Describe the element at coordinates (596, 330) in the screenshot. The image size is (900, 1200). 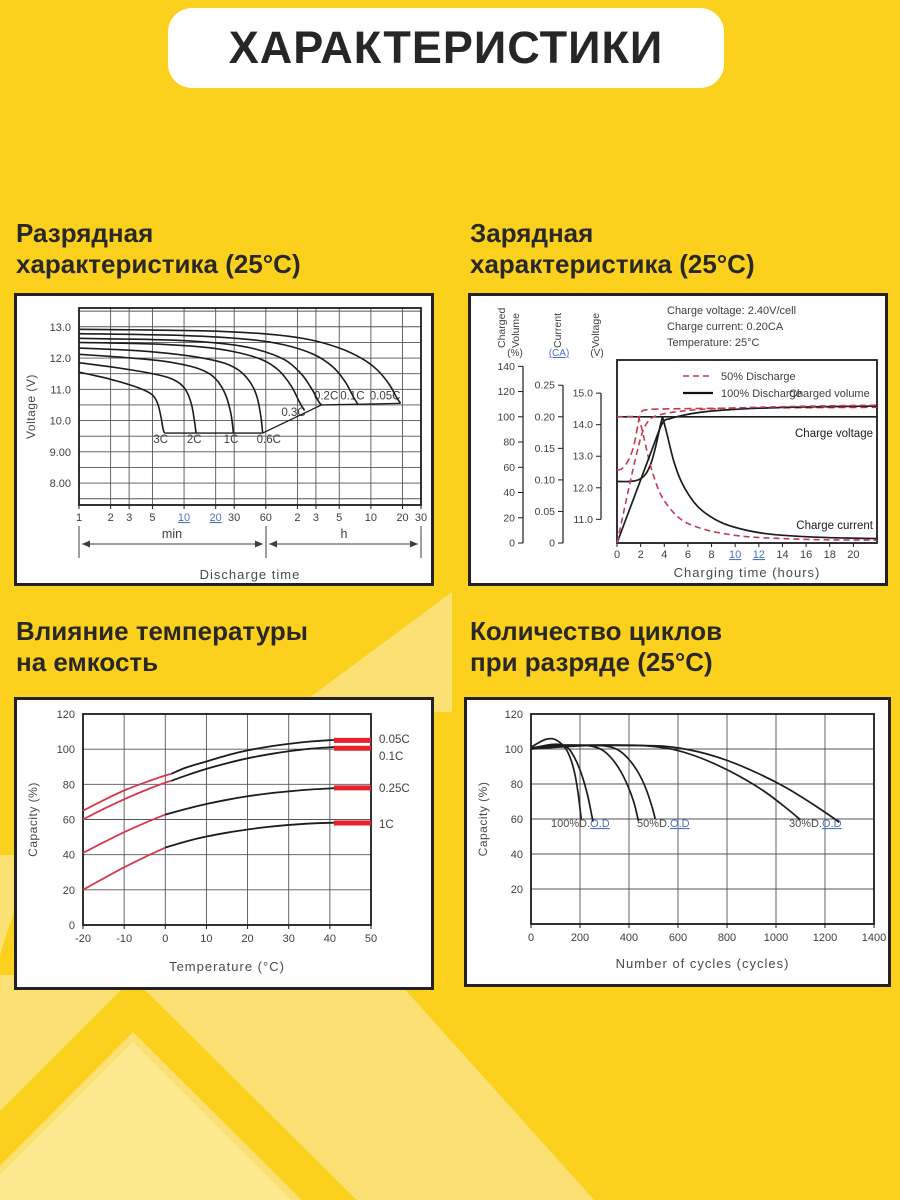
I see `label: Voltage` at that location.